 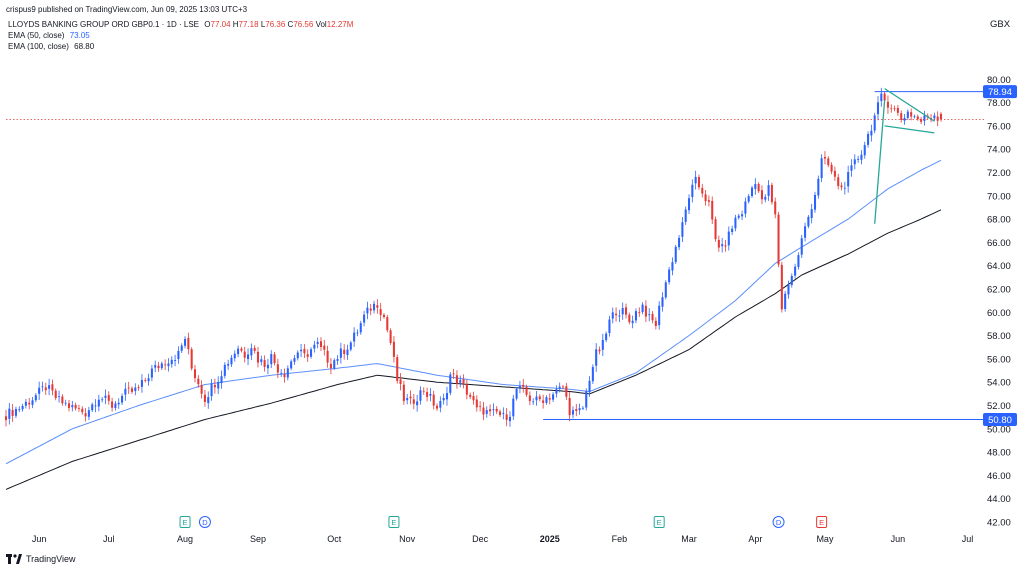 What do you see at coordinates (41, 559) in the screenshot?
I see `tradingview-footer: TradingView` at bounding box center [41, 559].